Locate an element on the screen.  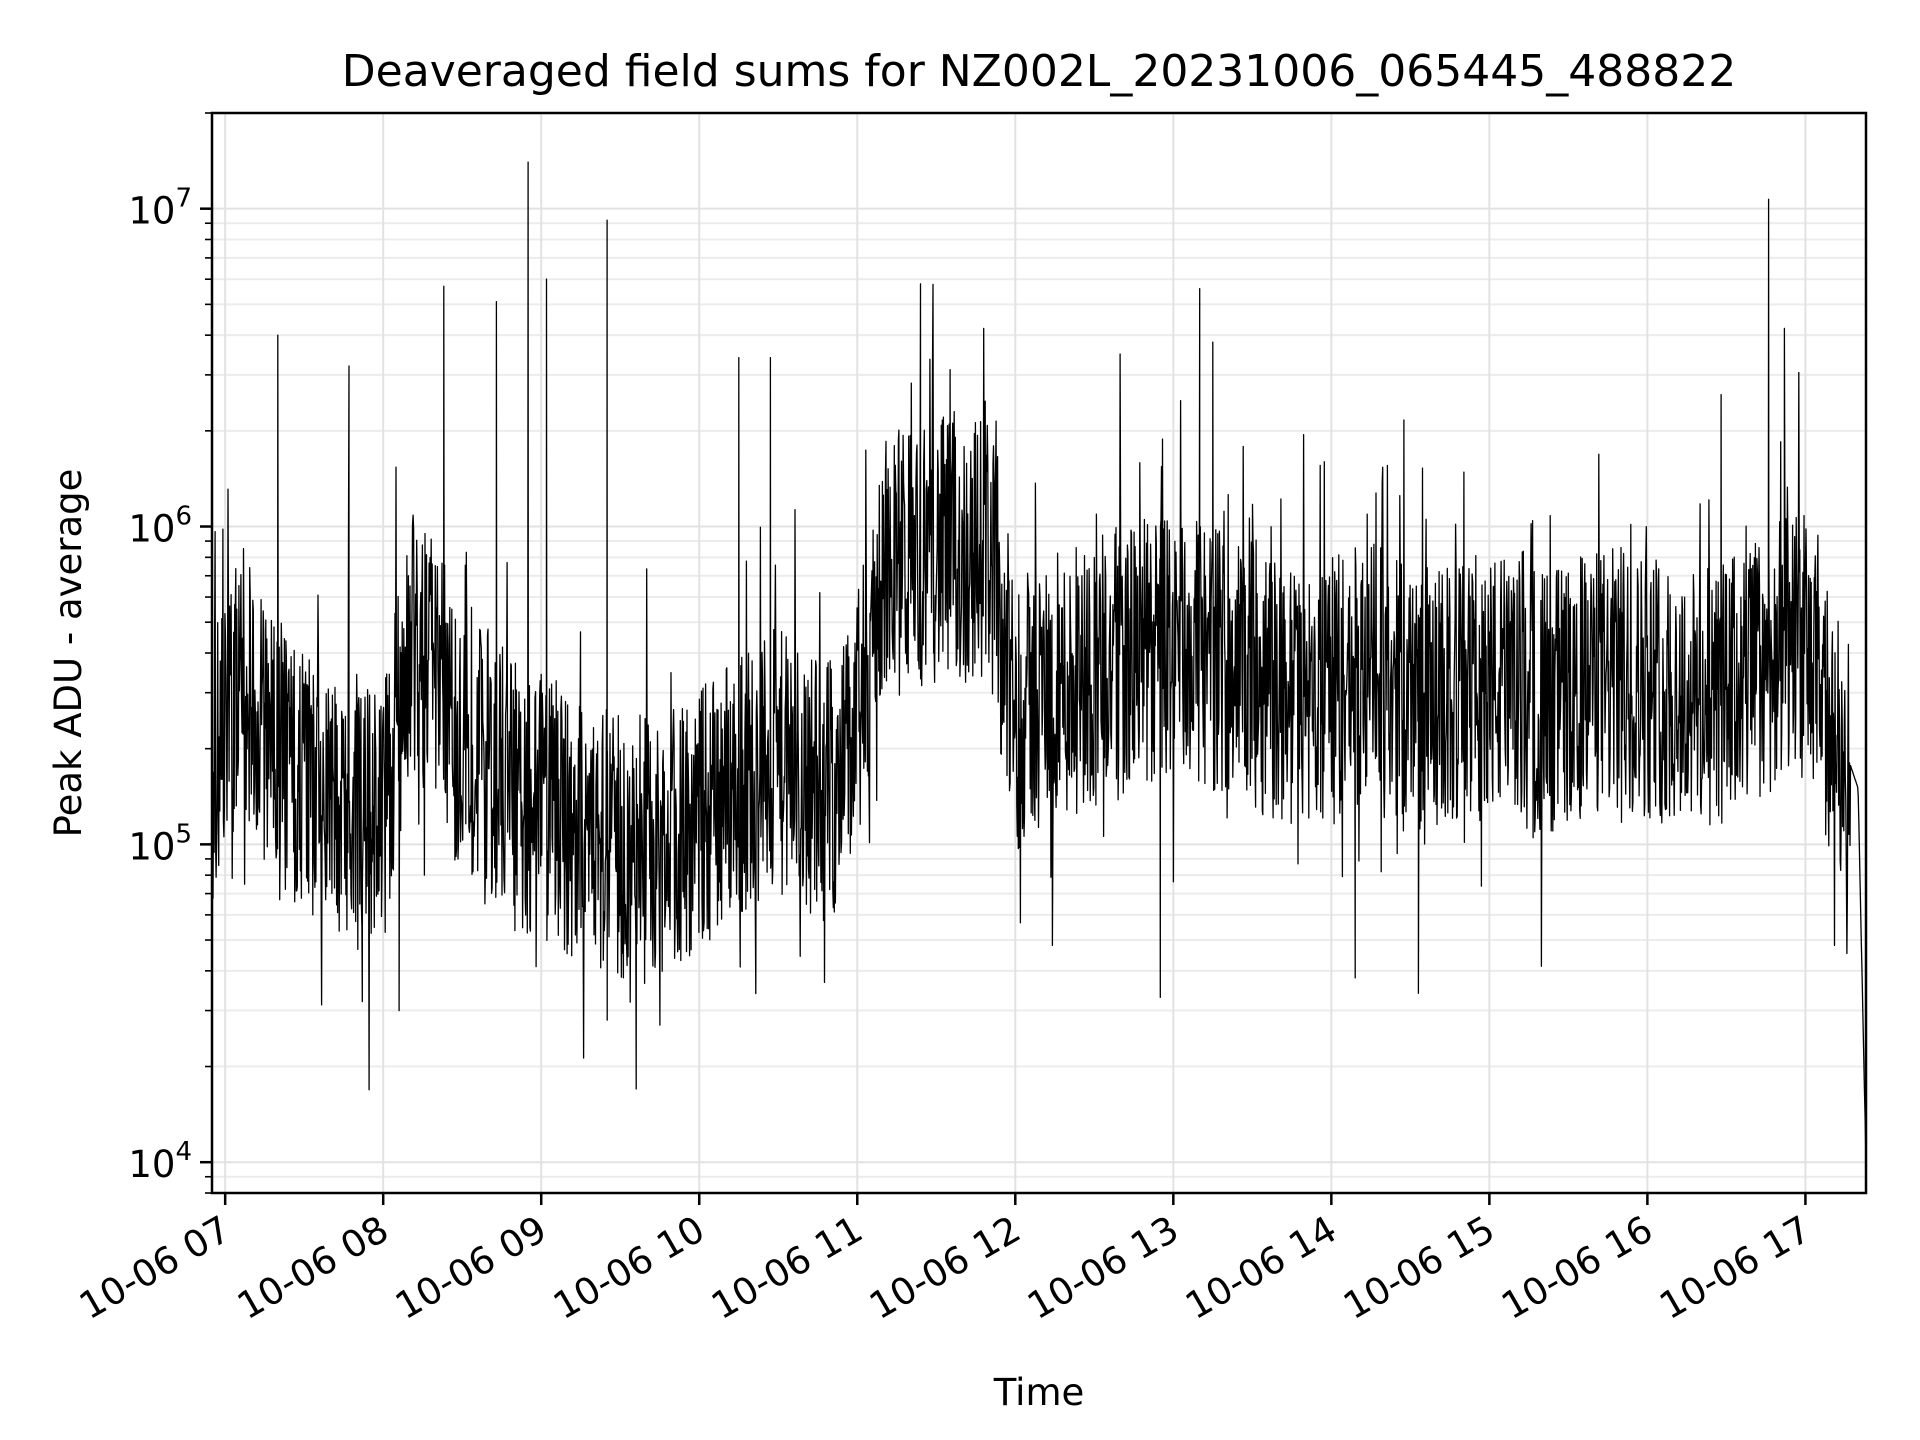
x-axis-label: Time is located at coordinates (1039, 1392).